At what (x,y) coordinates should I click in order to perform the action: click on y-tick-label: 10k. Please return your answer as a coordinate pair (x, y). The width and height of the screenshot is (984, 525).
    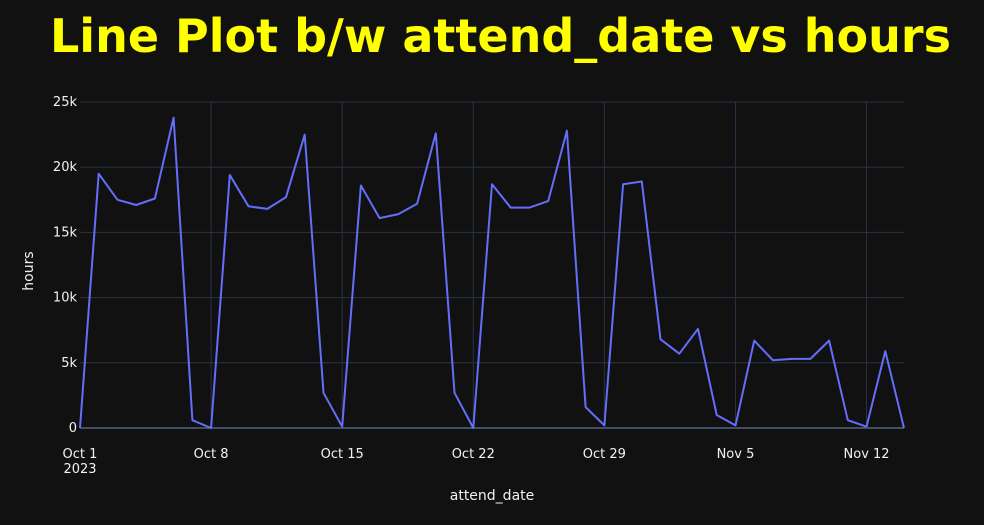
    Looking at the image, I should click on (65, 298).